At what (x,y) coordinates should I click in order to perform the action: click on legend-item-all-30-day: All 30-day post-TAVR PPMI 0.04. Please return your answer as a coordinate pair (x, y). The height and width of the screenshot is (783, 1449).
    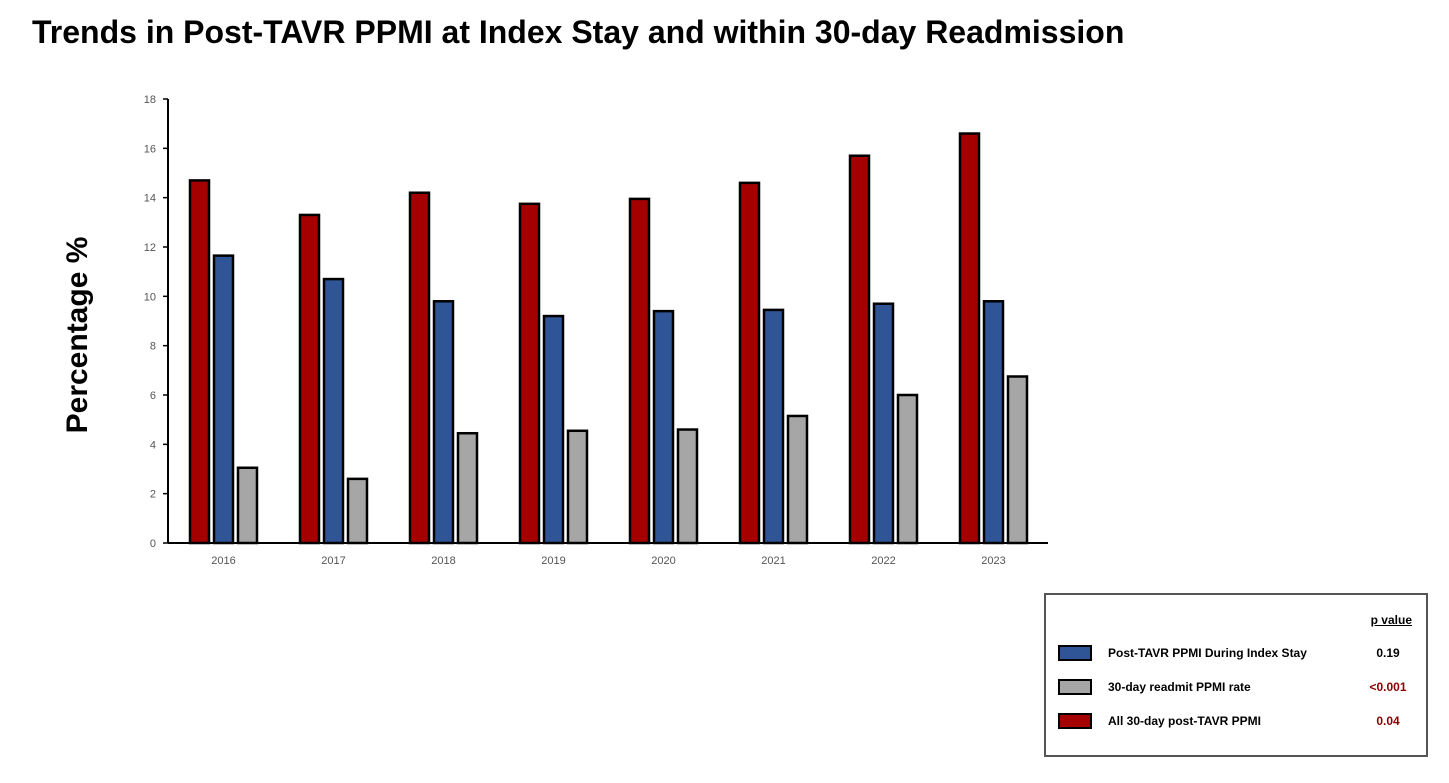
    Looking at the image, I should click on (1238, 722).